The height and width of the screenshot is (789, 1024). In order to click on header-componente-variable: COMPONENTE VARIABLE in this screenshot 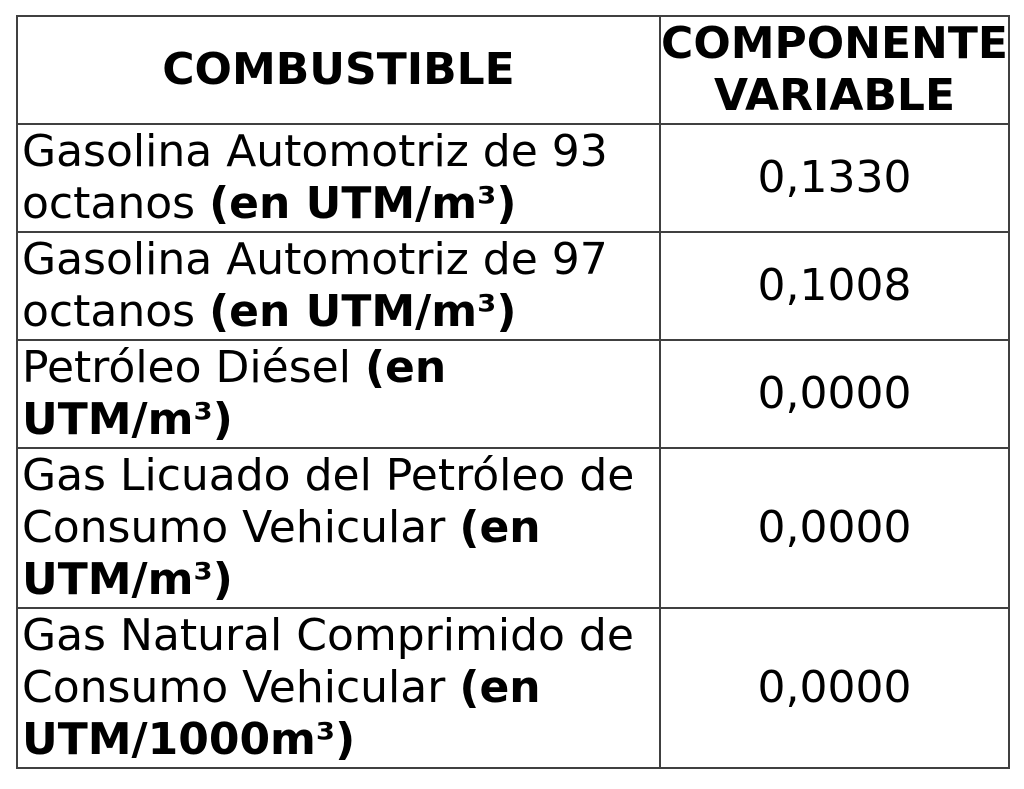, I will do `click(834, 70)`.